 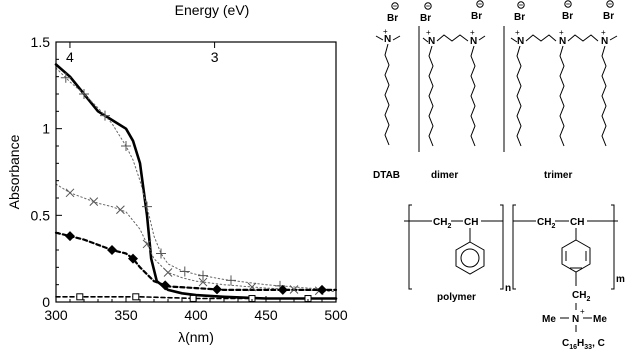 I want to click on y-tick-label: 1.5, so click(x=41, y=42).